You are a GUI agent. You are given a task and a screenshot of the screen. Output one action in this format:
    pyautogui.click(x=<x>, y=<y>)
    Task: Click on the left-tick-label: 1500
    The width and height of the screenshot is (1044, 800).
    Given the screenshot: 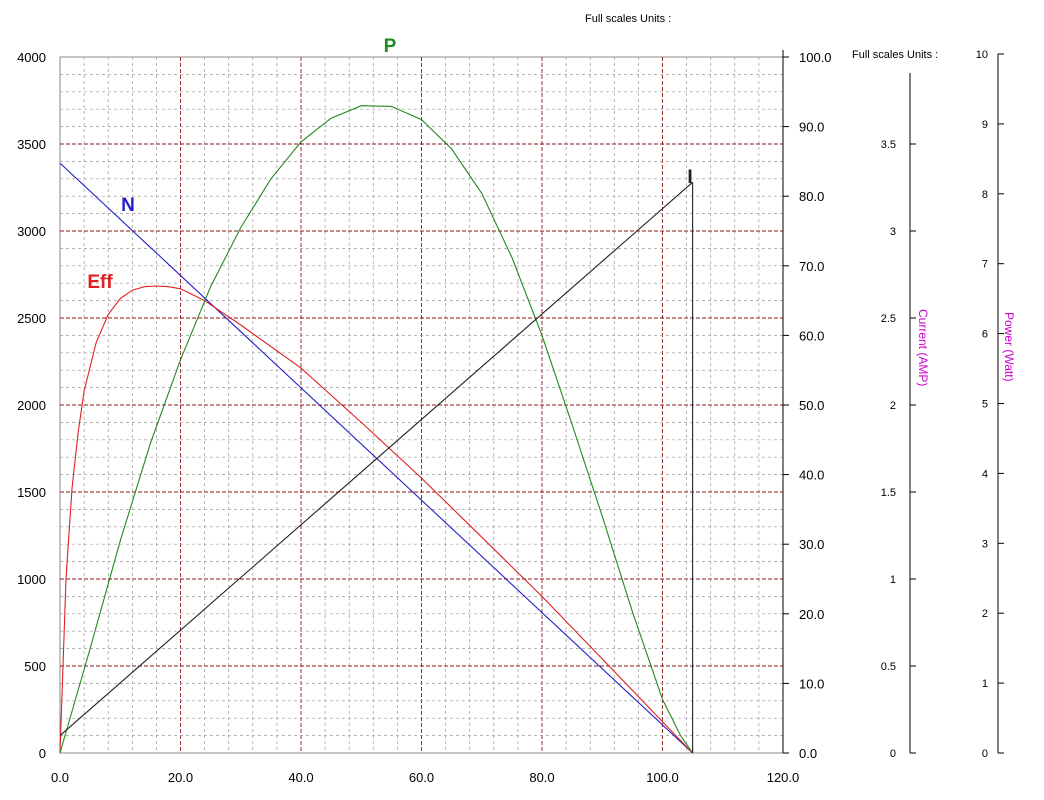 What is the action you would take?
    pyautogui.click(x=31, y=492)
    